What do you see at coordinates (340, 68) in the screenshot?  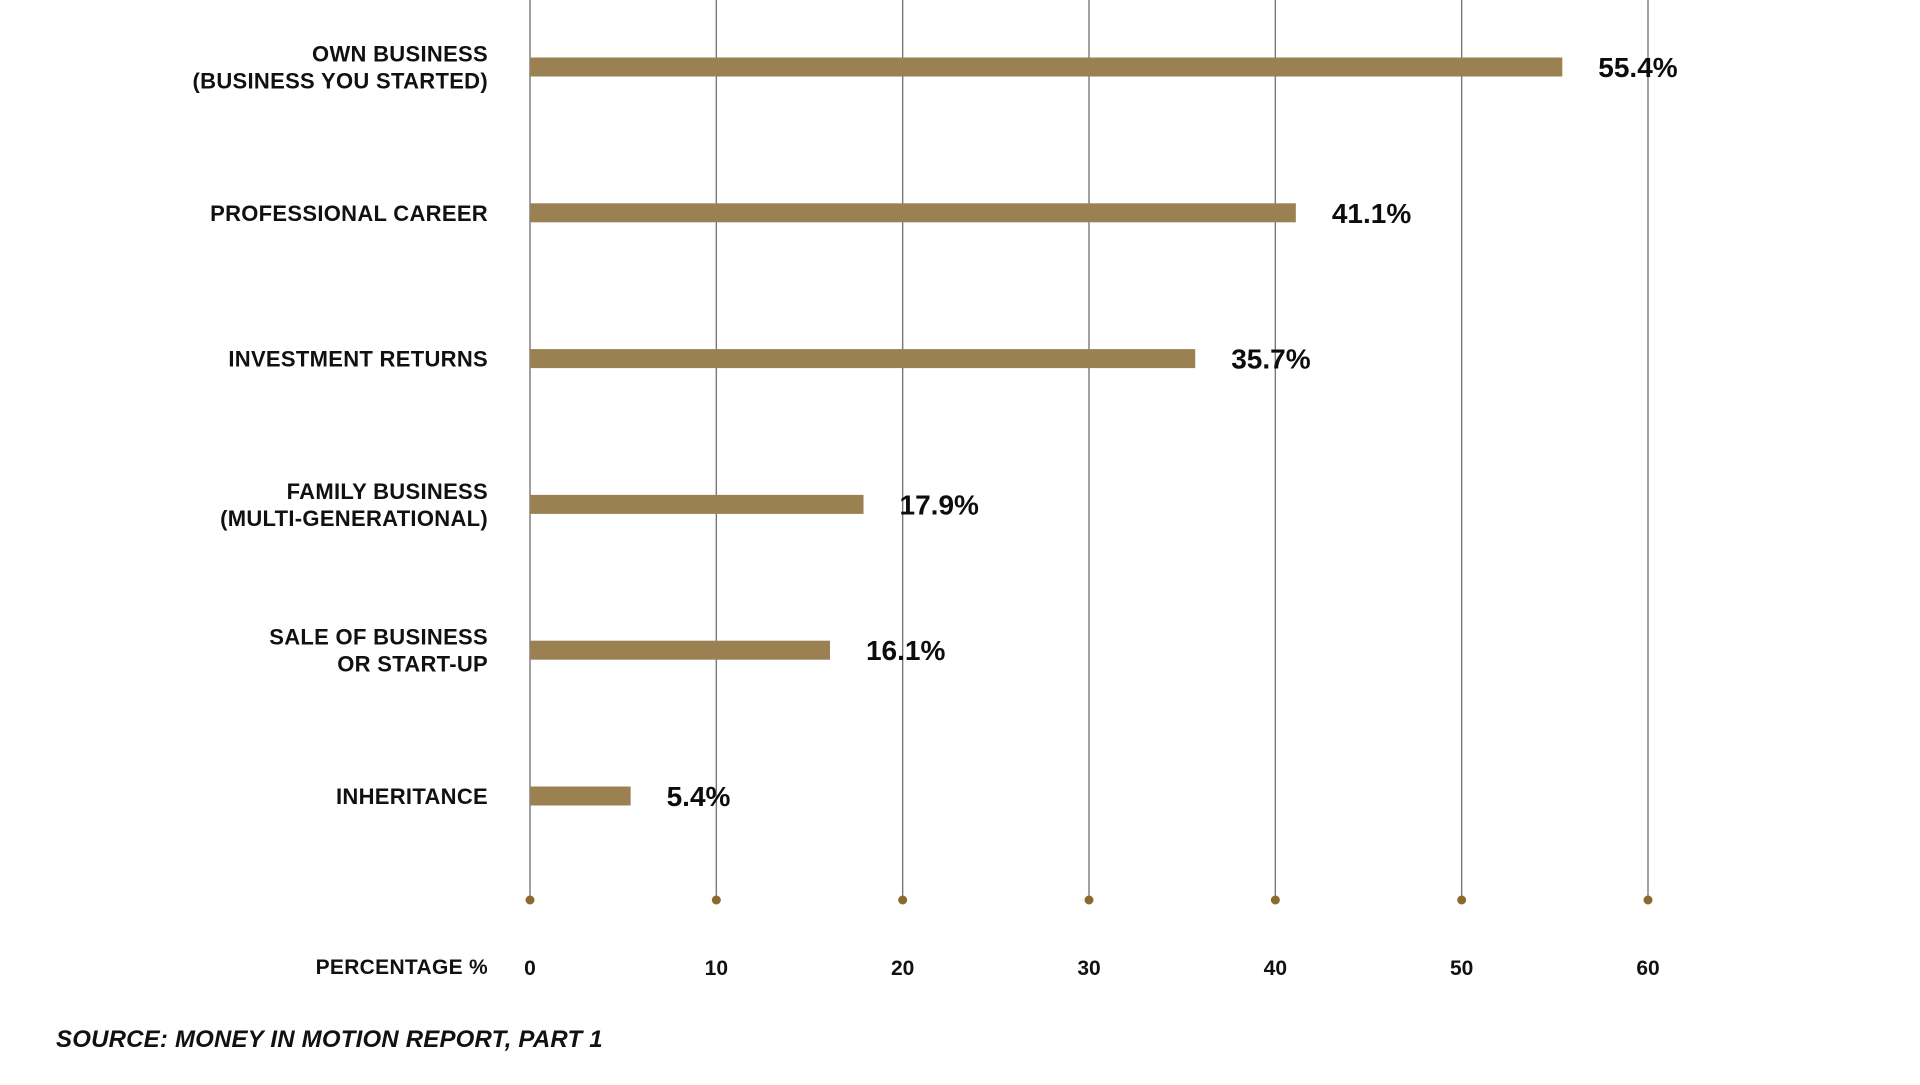 I see `category-label: OWN BUSINESS (BUSINESS YOU STARTED)` at bounding box center [340, 68].